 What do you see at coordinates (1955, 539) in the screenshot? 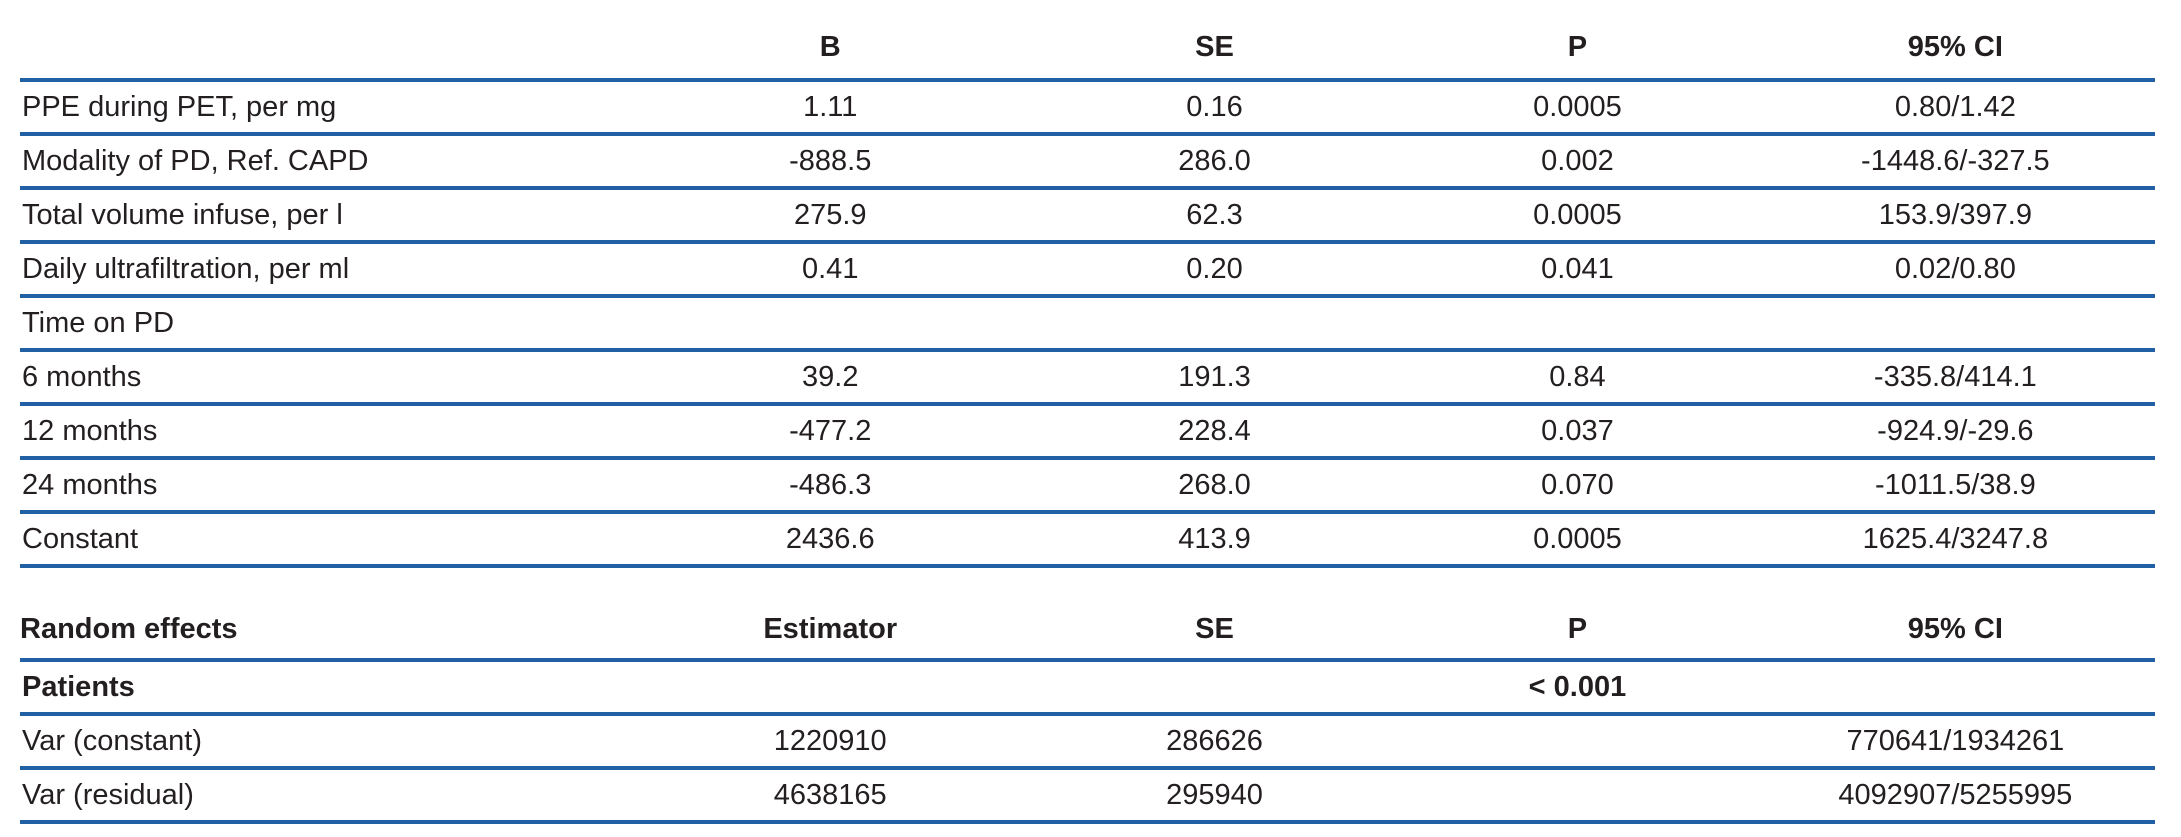
I see `cell-ci: 1625.4/3247.8` at bounding box center [1955, 539].